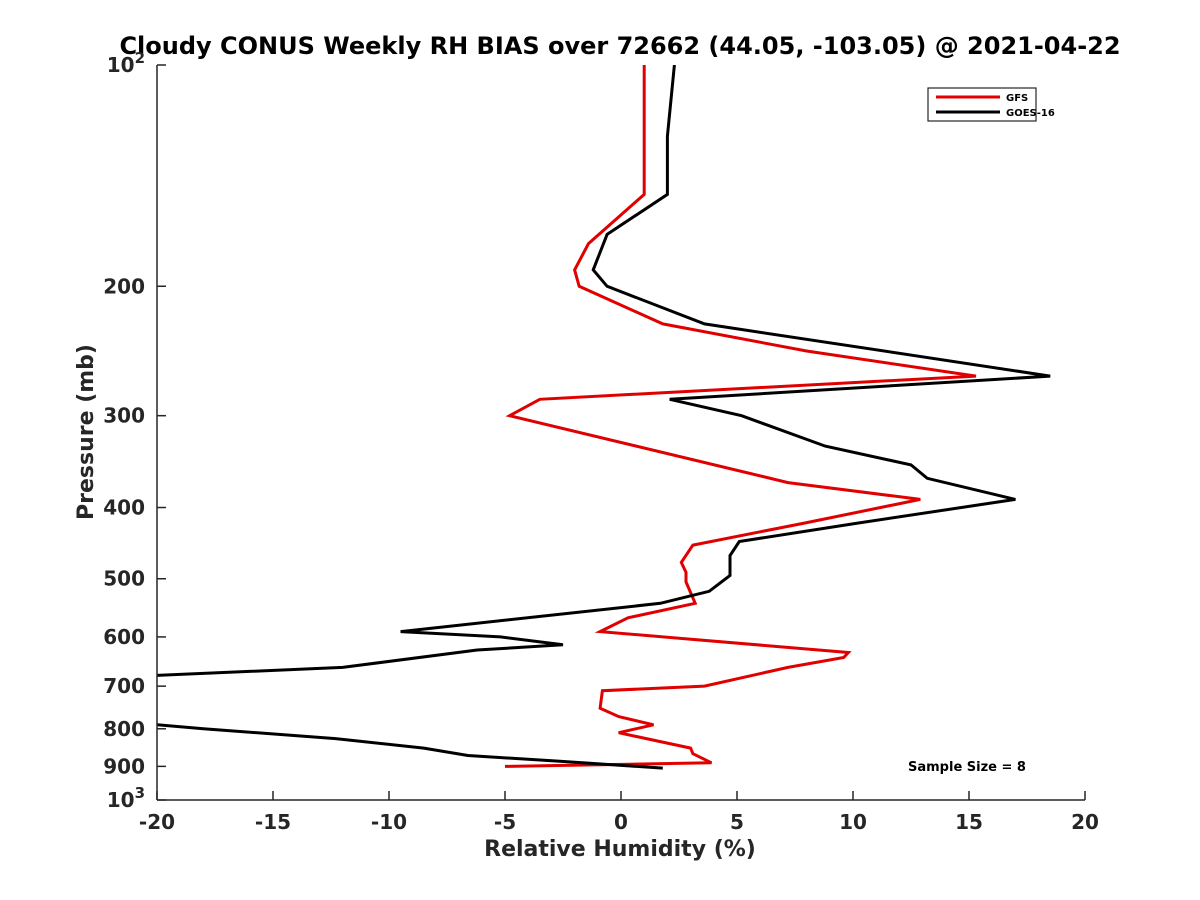  What do you see at coordinates (969, 822) in the screenshot?
I see `x-tick-label: 15` at bounding box center [969, 822].